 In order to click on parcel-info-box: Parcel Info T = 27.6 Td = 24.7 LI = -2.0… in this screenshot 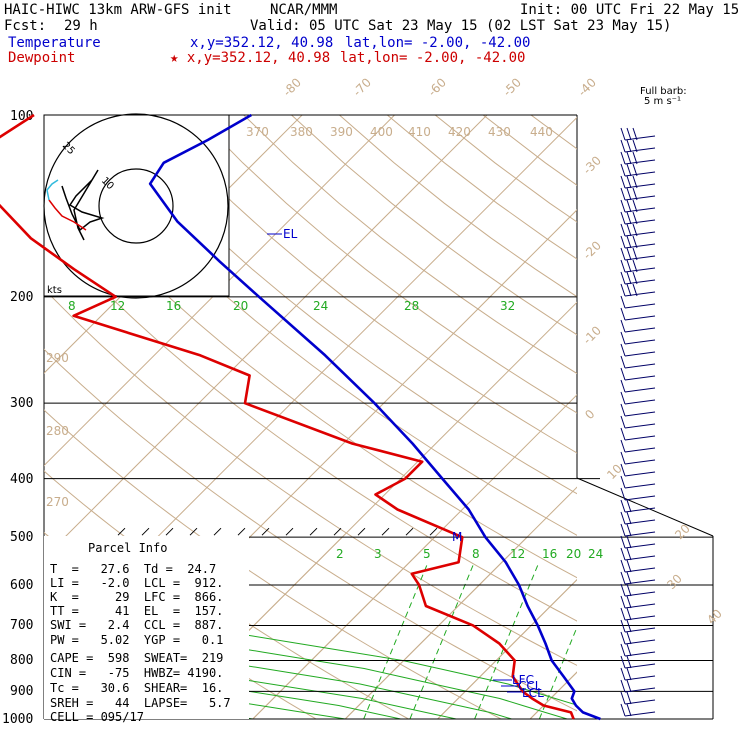, I will do `click(146, 630)`.